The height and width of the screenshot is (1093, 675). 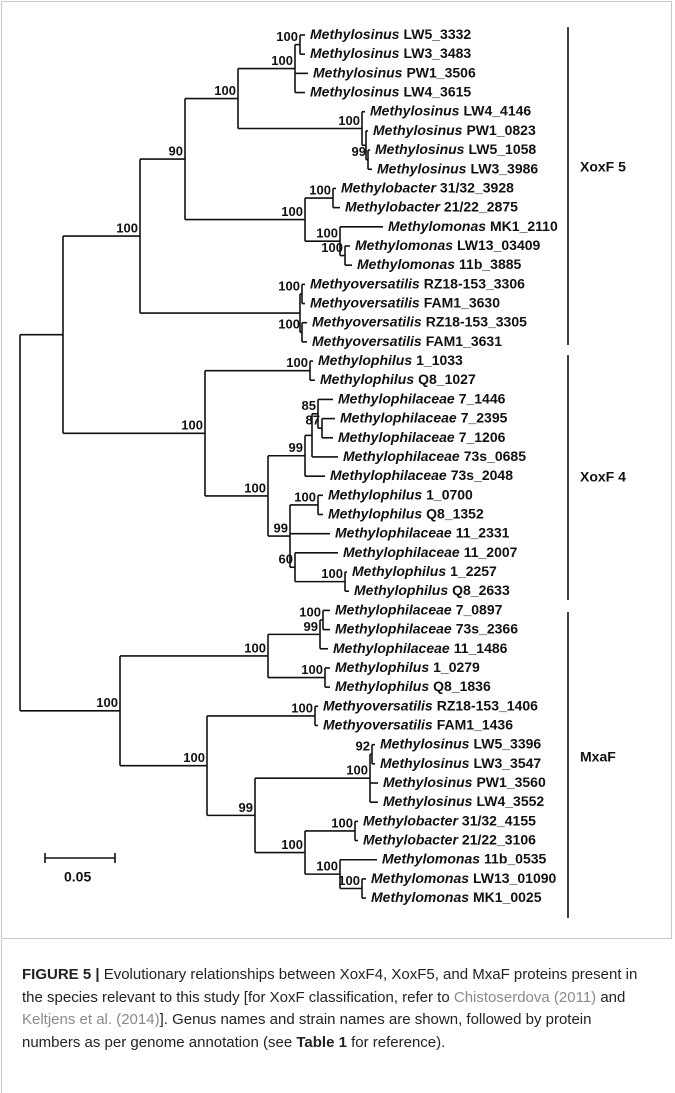 I want to click on strain-name: 21/22_2875, so click(x=481, y=206).